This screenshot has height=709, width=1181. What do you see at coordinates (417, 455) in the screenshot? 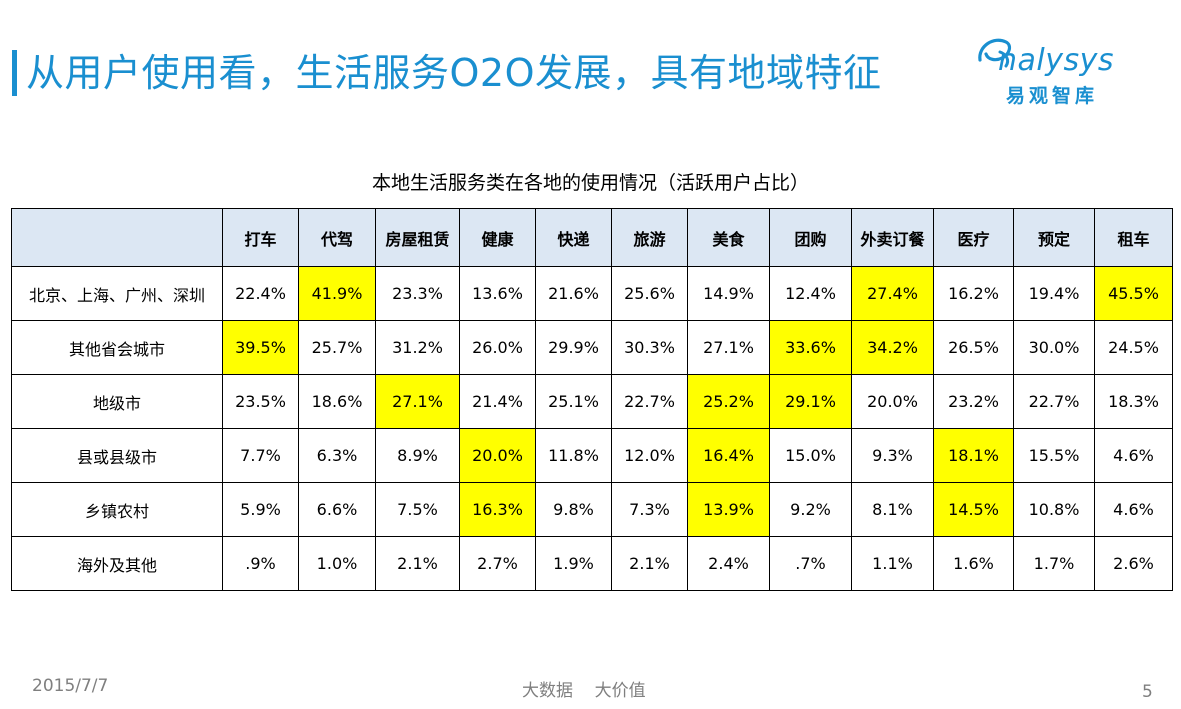
I see `table-cell: 8.9%` at bounding box center [417, 455].